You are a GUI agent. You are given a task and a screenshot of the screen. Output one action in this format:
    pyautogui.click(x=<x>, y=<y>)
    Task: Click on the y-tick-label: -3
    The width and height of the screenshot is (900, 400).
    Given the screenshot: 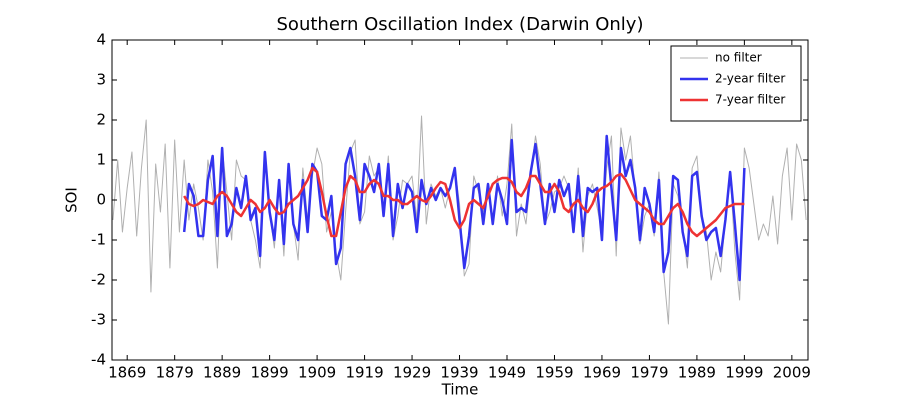 What is the action you would take?
    pyautogui.click(x=98, y=320)
    